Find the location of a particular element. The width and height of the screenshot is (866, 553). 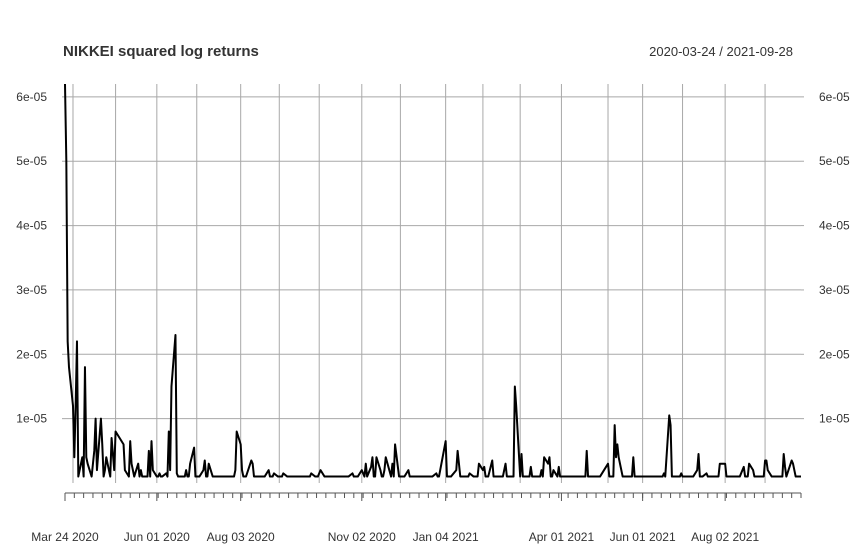

chart-title: NIKKEI squared log returns is located at coordinates (161, 51).